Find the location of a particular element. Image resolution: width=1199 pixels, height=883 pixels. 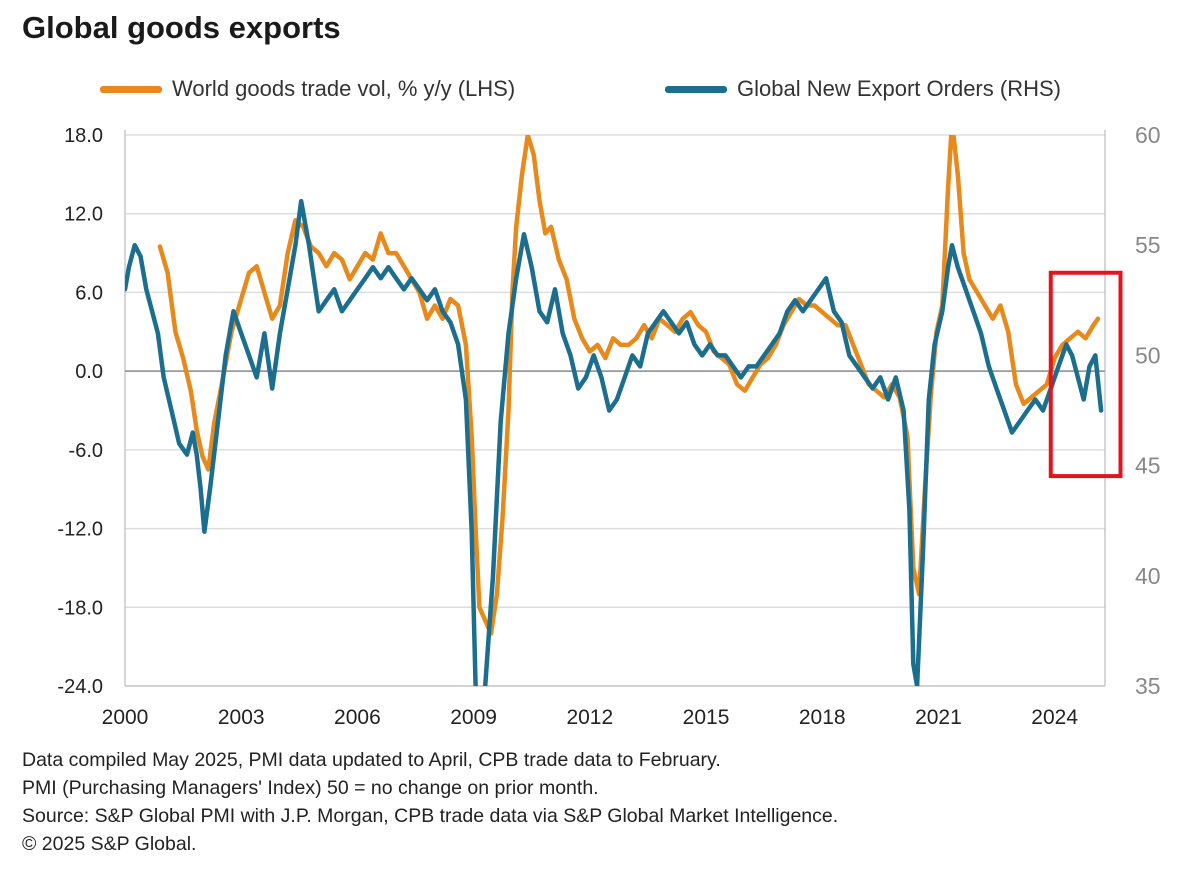

legend-swatch-pmi is located at coordinates (696, 89).